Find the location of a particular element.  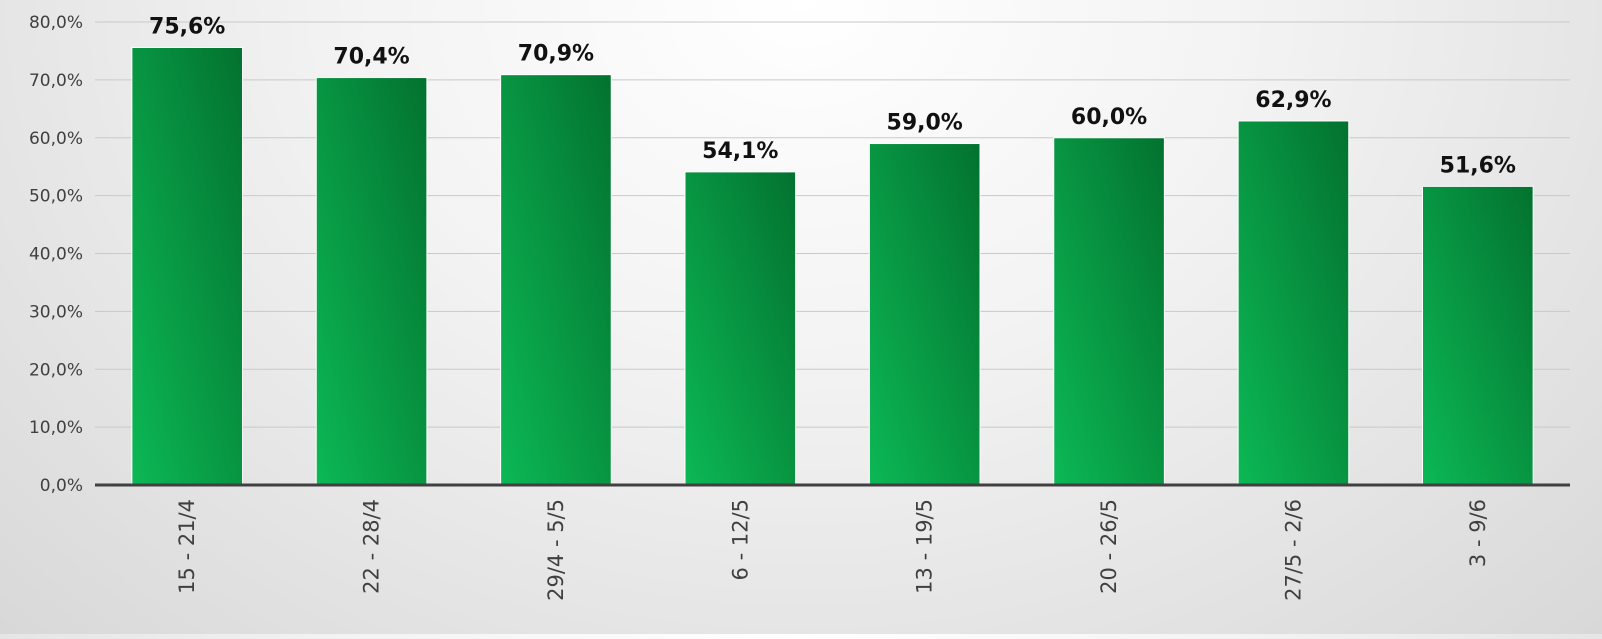

x-category-label: 27/5 - 2/6 is located at coordinates (1293, 550).